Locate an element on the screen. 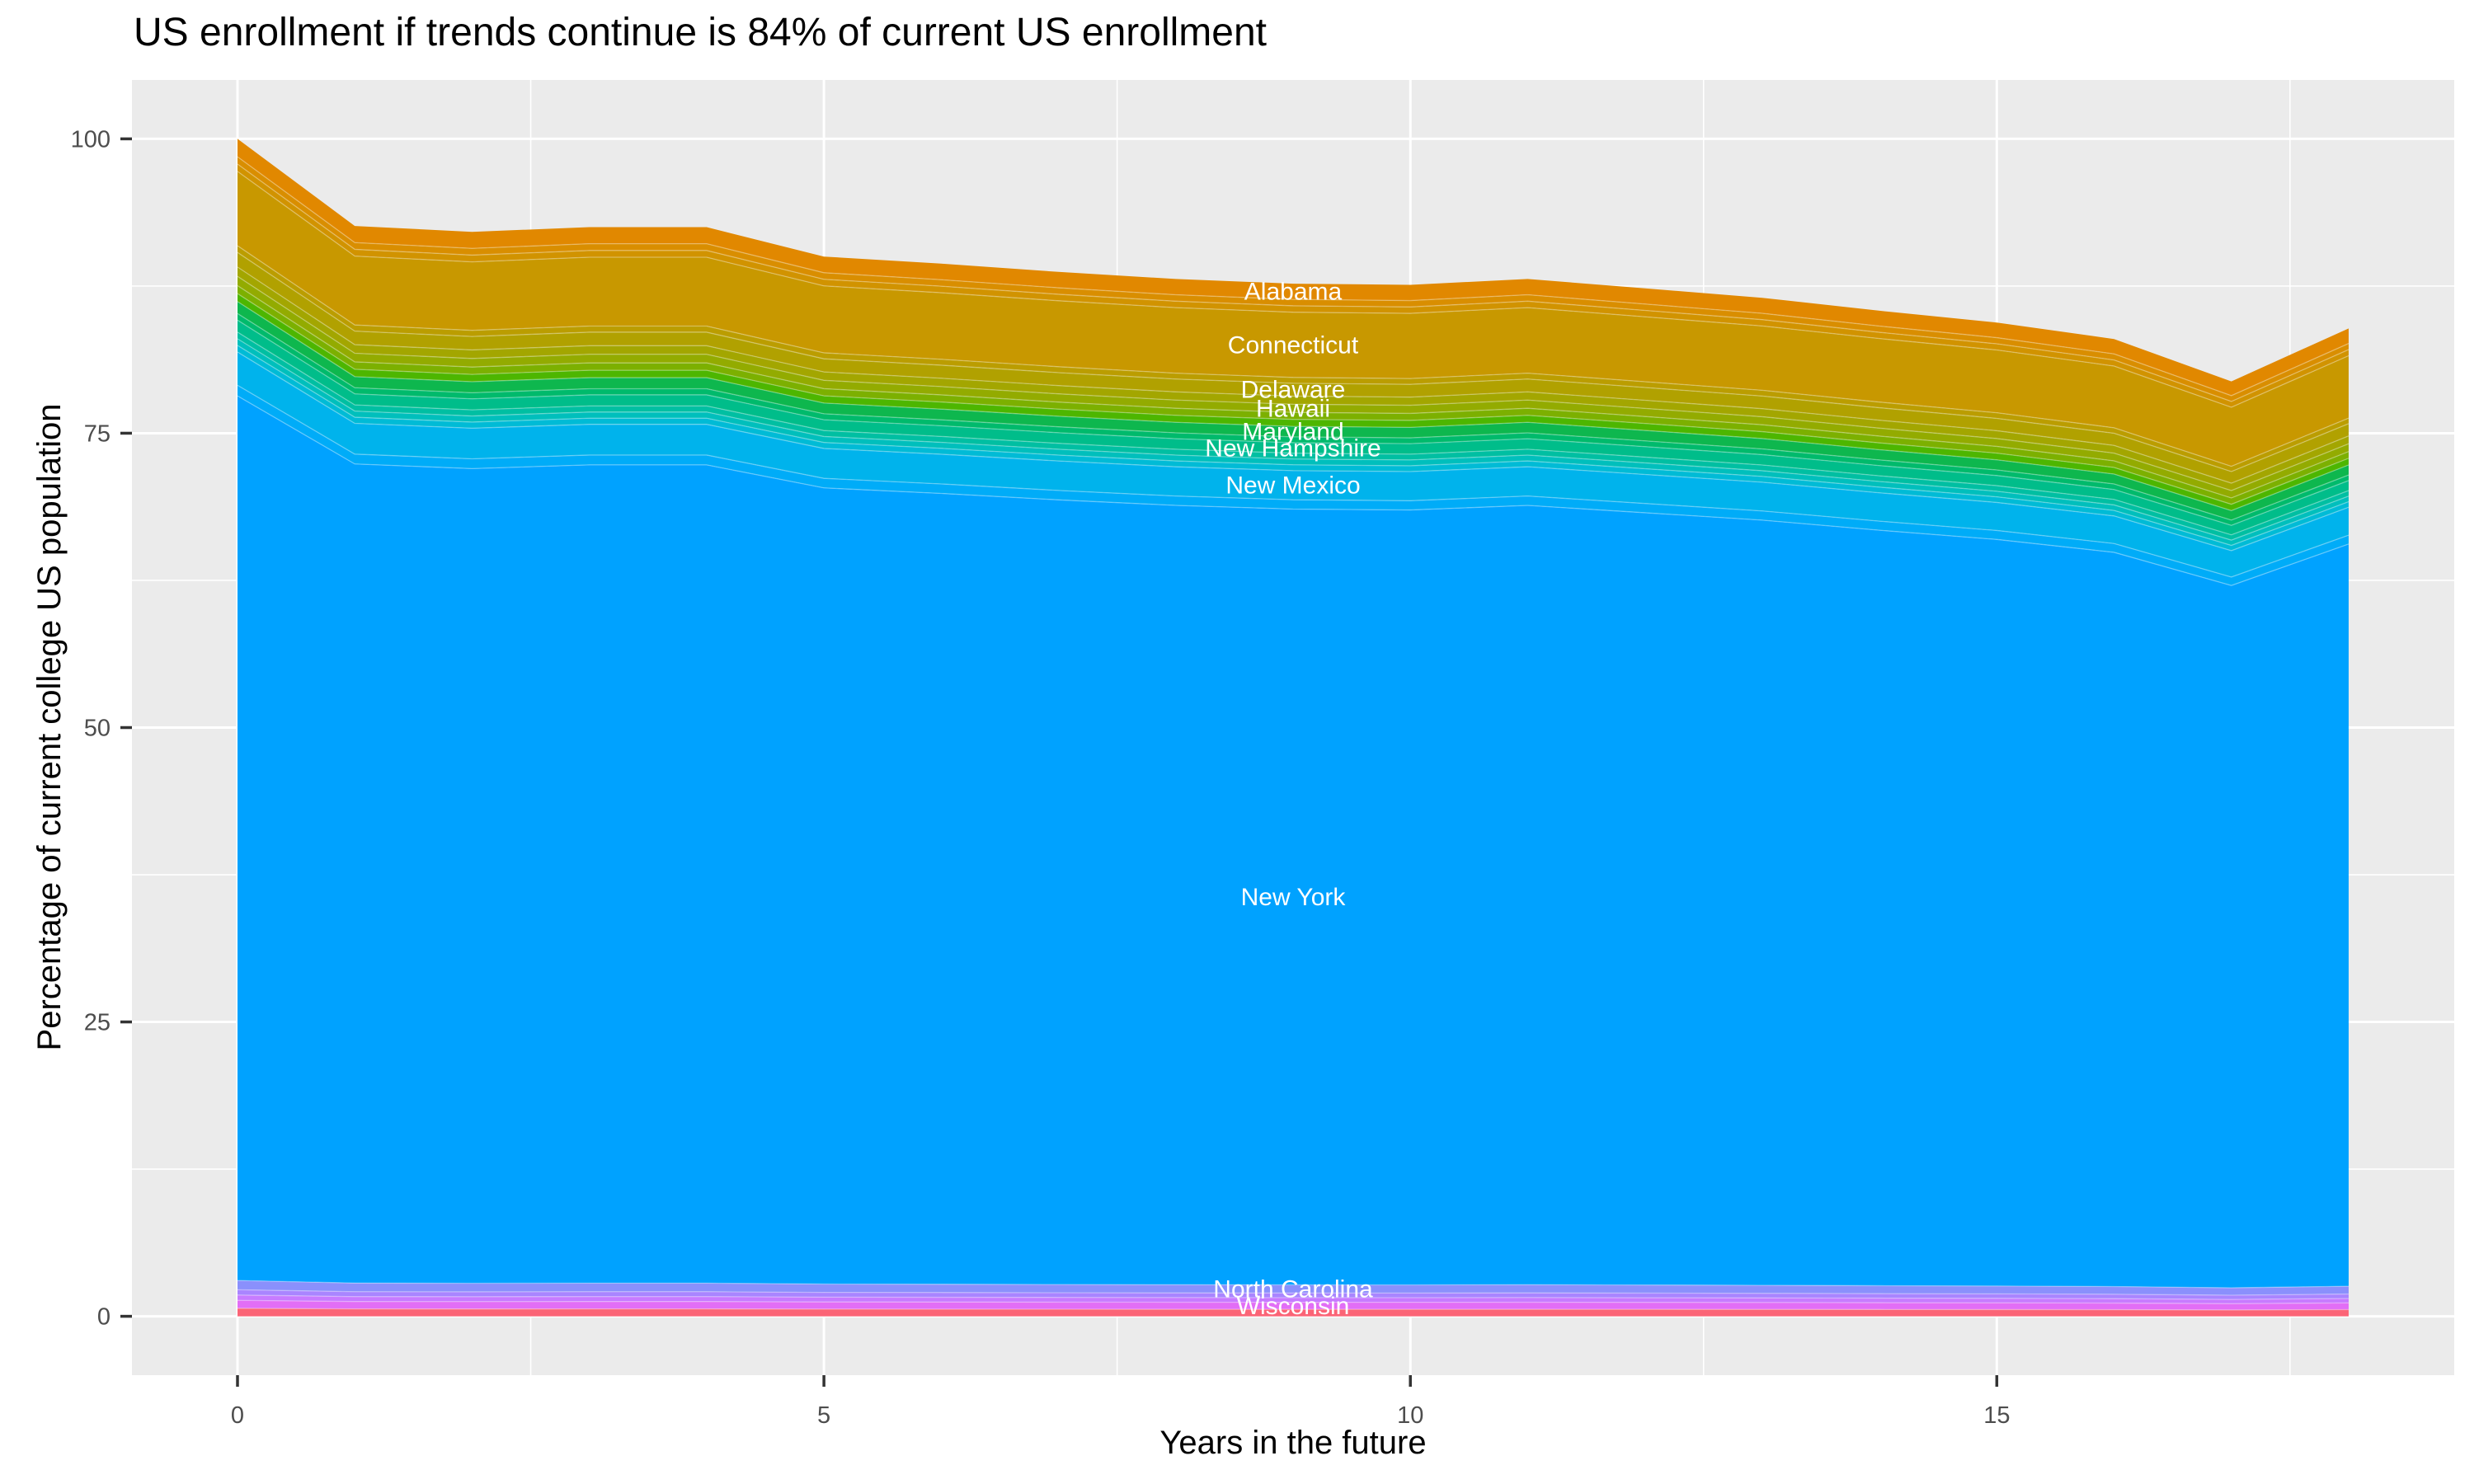 This screenshot has height=1484, width=2474. y-tick-label: 50 is located at coordinates (97, 729).